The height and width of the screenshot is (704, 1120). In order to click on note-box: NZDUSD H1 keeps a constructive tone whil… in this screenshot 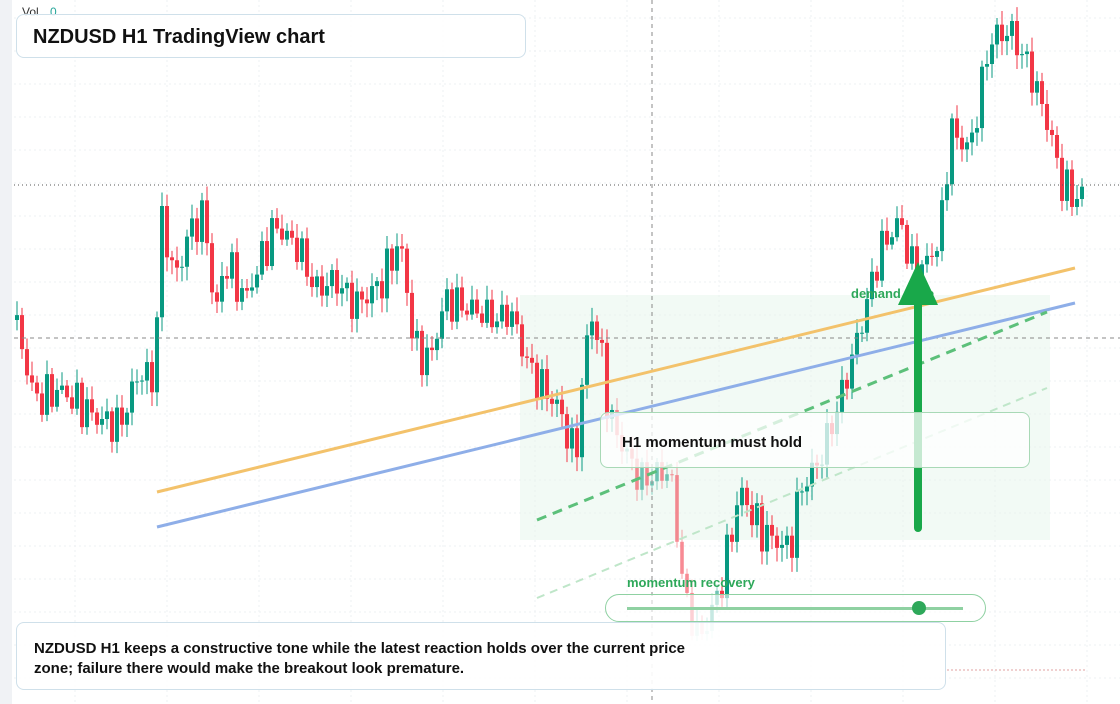, I will do `click(481, 656)`.